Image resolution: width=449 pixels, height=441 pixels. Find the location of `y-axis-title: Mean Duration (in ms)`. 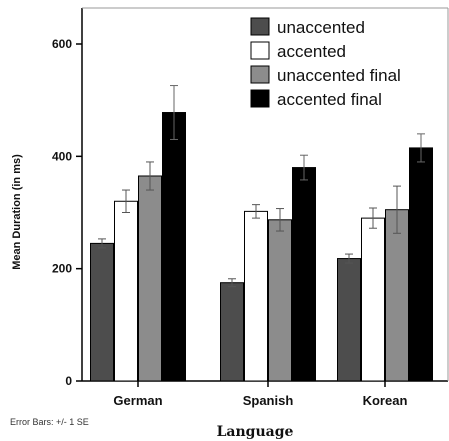

y-axis-title: Mean Duration (in ms) is located at coordinates (17, 212).